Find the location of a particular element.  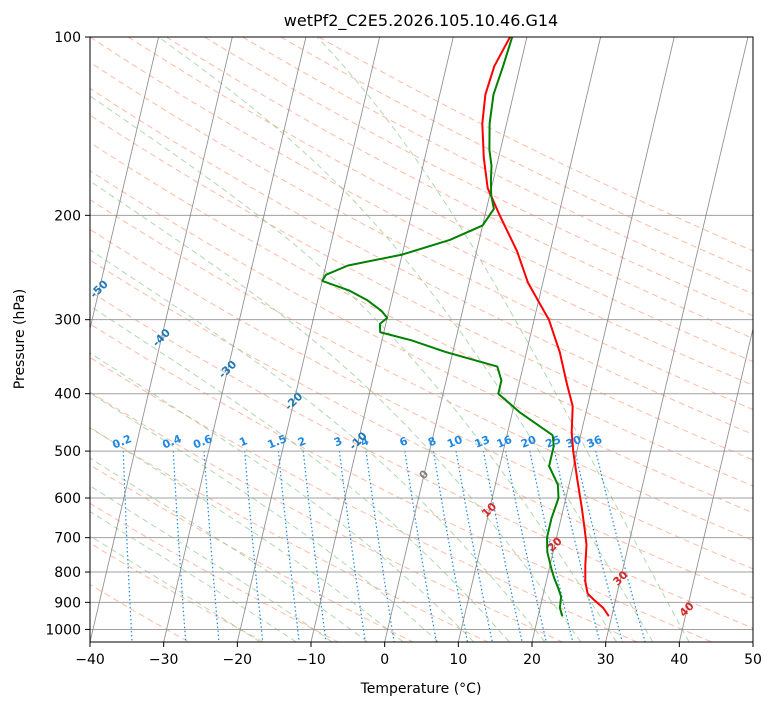

dry-adiabat is located at coordinates (214, 572).